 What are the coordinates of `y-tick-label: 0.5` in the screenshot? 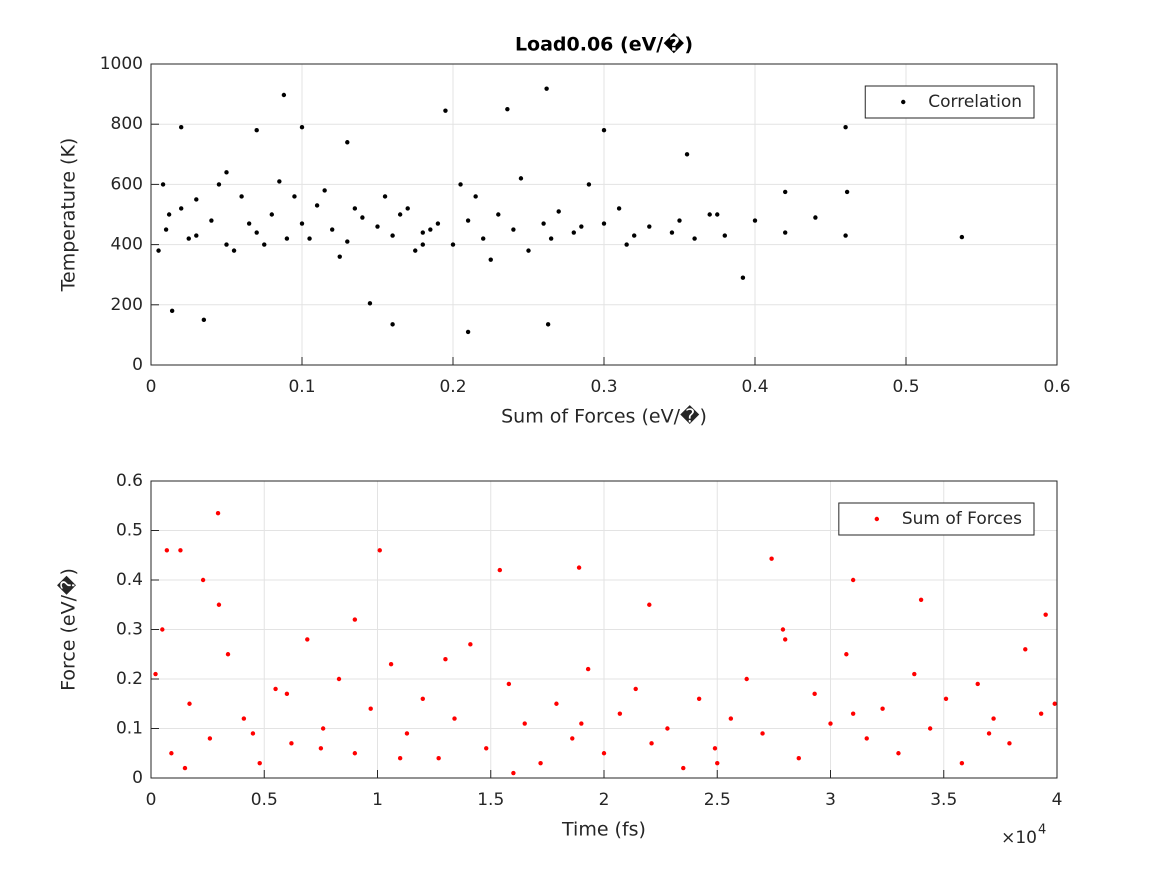 It's located at (129, 531).